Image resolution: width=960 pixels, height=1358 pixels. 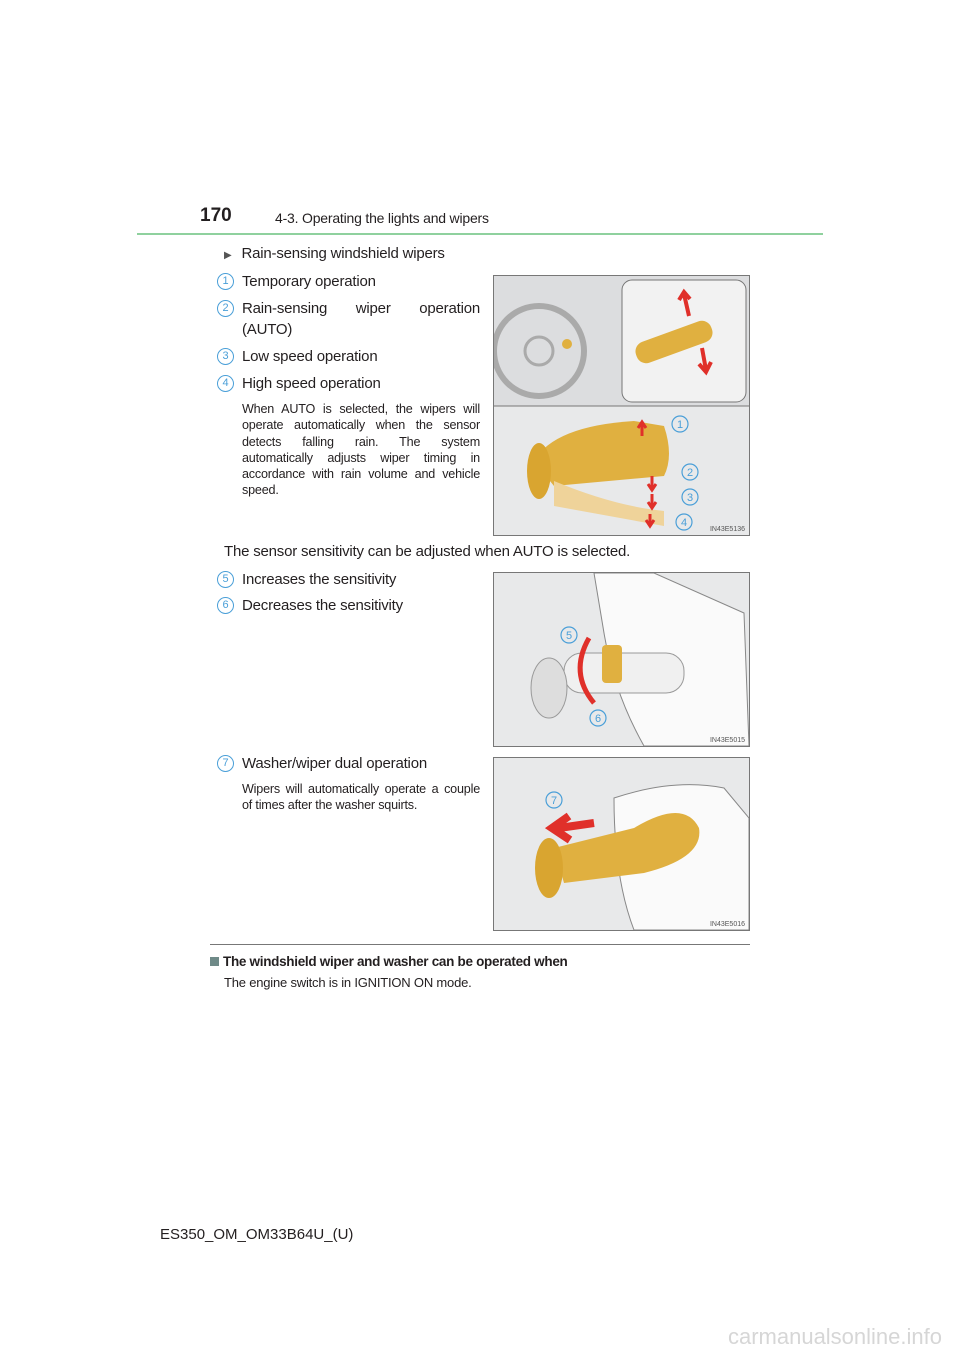 I want to click on header-divider, so click(x=480, y=234).